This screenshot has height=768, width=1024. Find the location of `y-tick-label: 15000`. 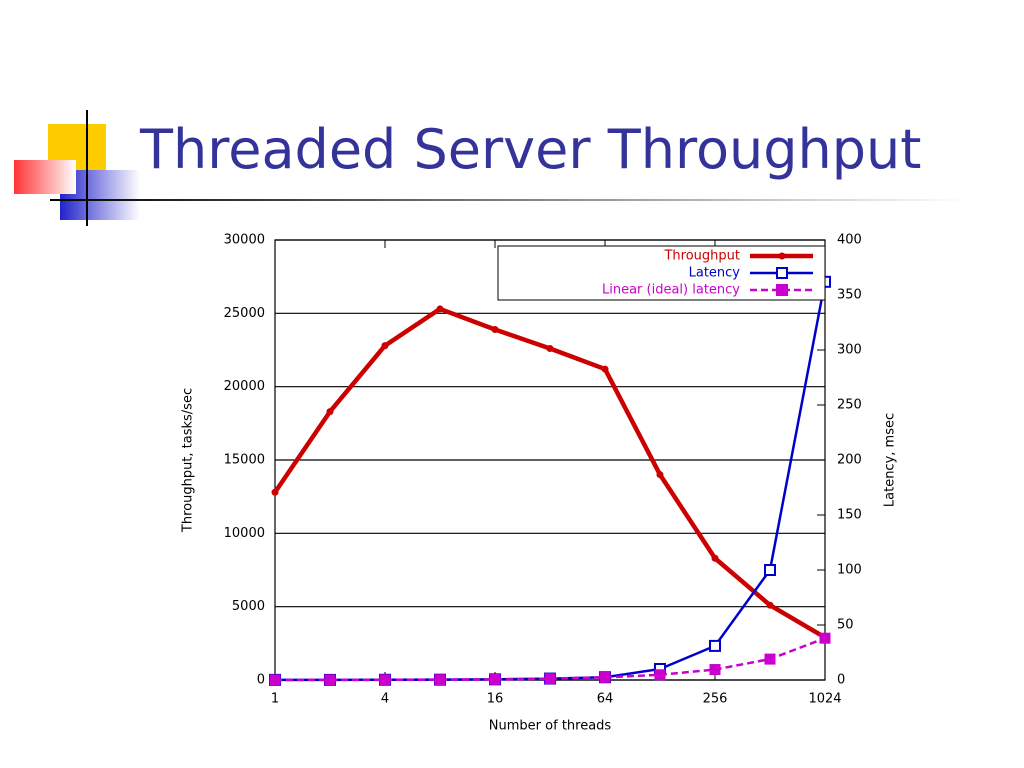

y-tick-label: 15000 is located at coordinates (244, 460).